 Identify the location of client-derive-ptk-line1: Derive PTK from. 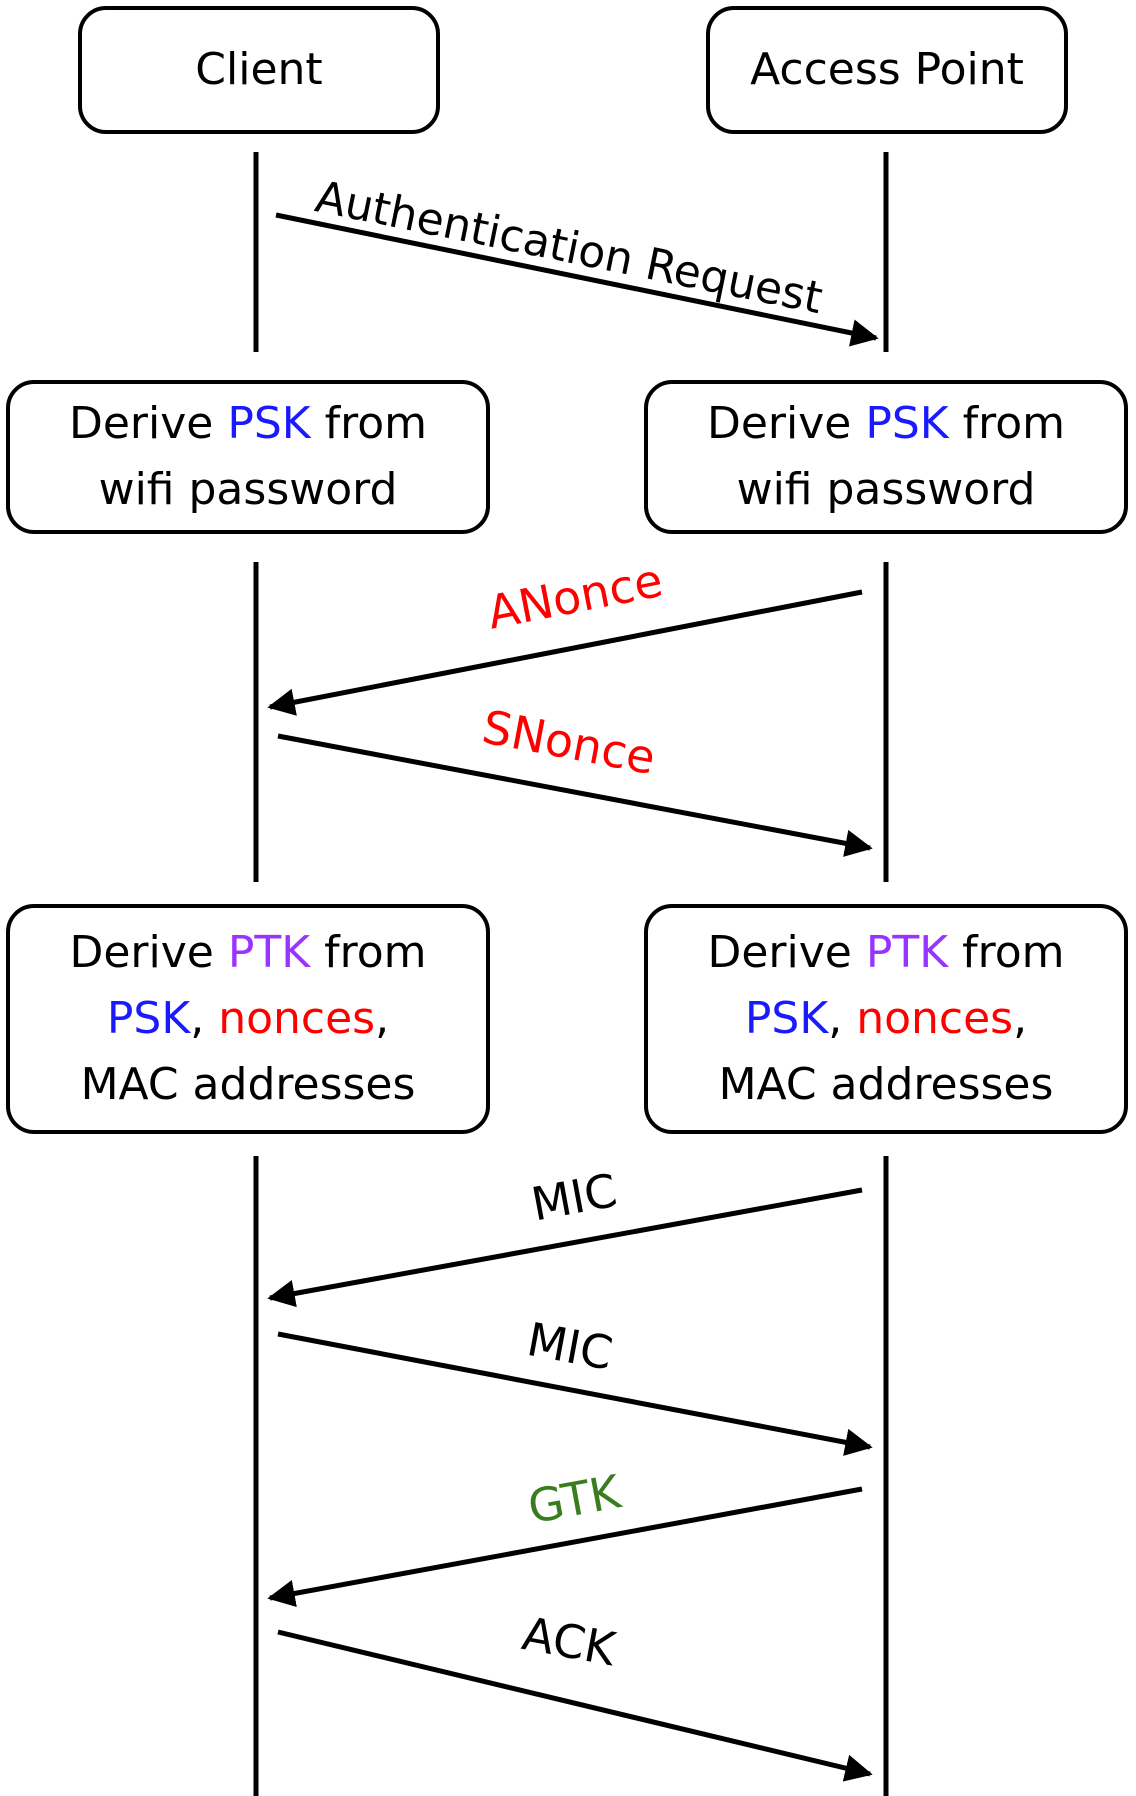
(248, 952).